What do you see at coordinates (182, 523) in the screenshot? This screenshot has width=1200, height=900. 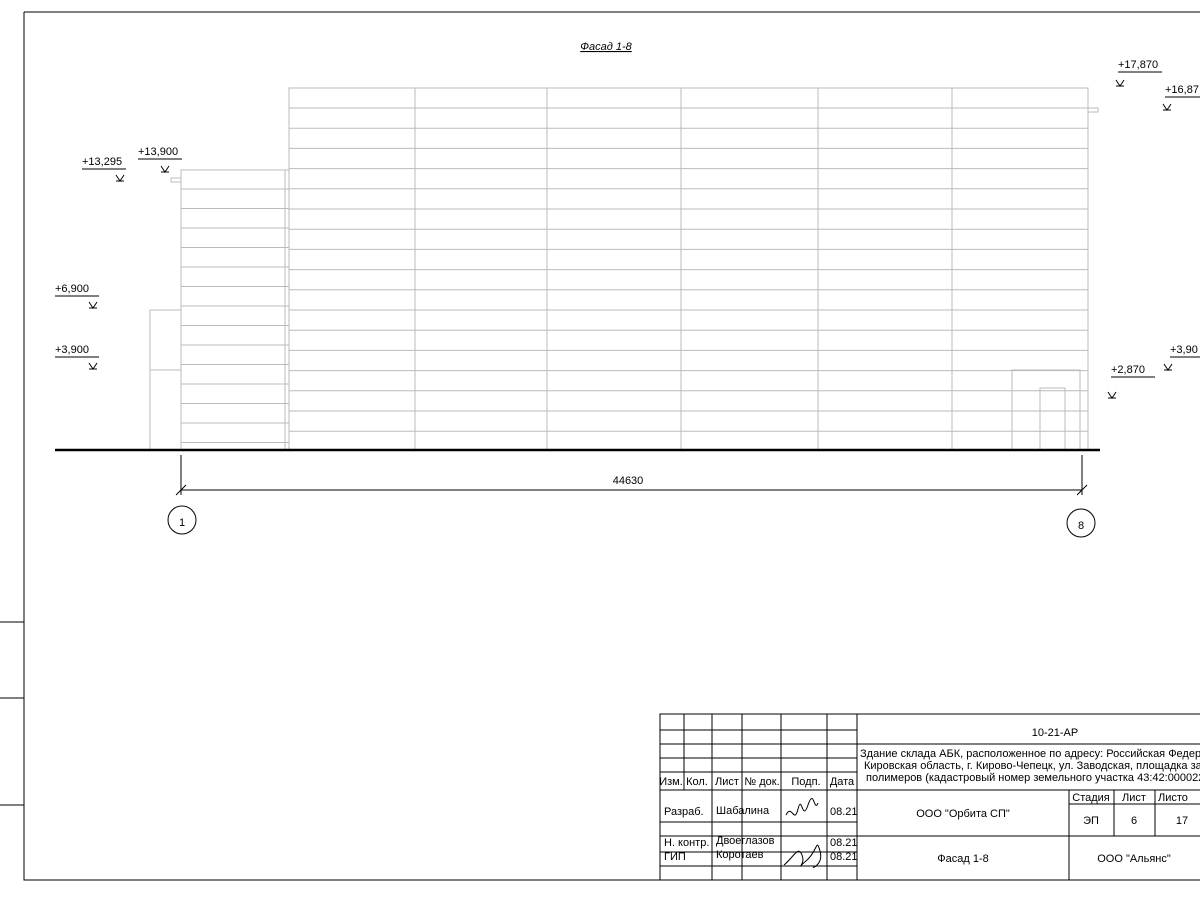 I see `axis-label: 1` at bounding box center [182, 523].